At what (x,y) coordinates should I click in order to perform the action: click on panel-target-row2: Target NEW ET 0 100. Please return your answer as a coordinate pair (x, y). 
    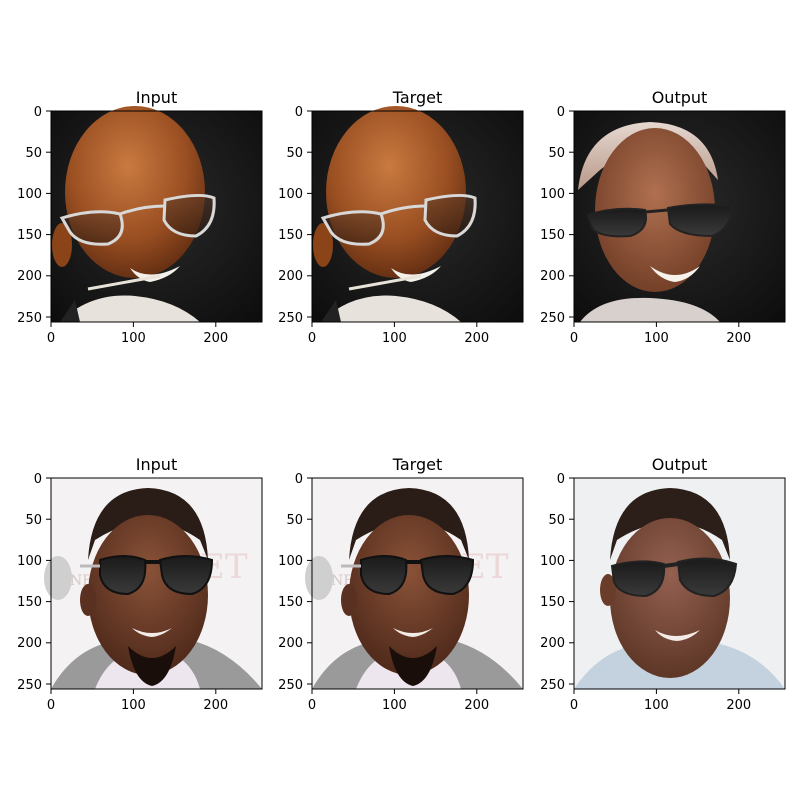
    Looking at the image, I should click on (401, 584).